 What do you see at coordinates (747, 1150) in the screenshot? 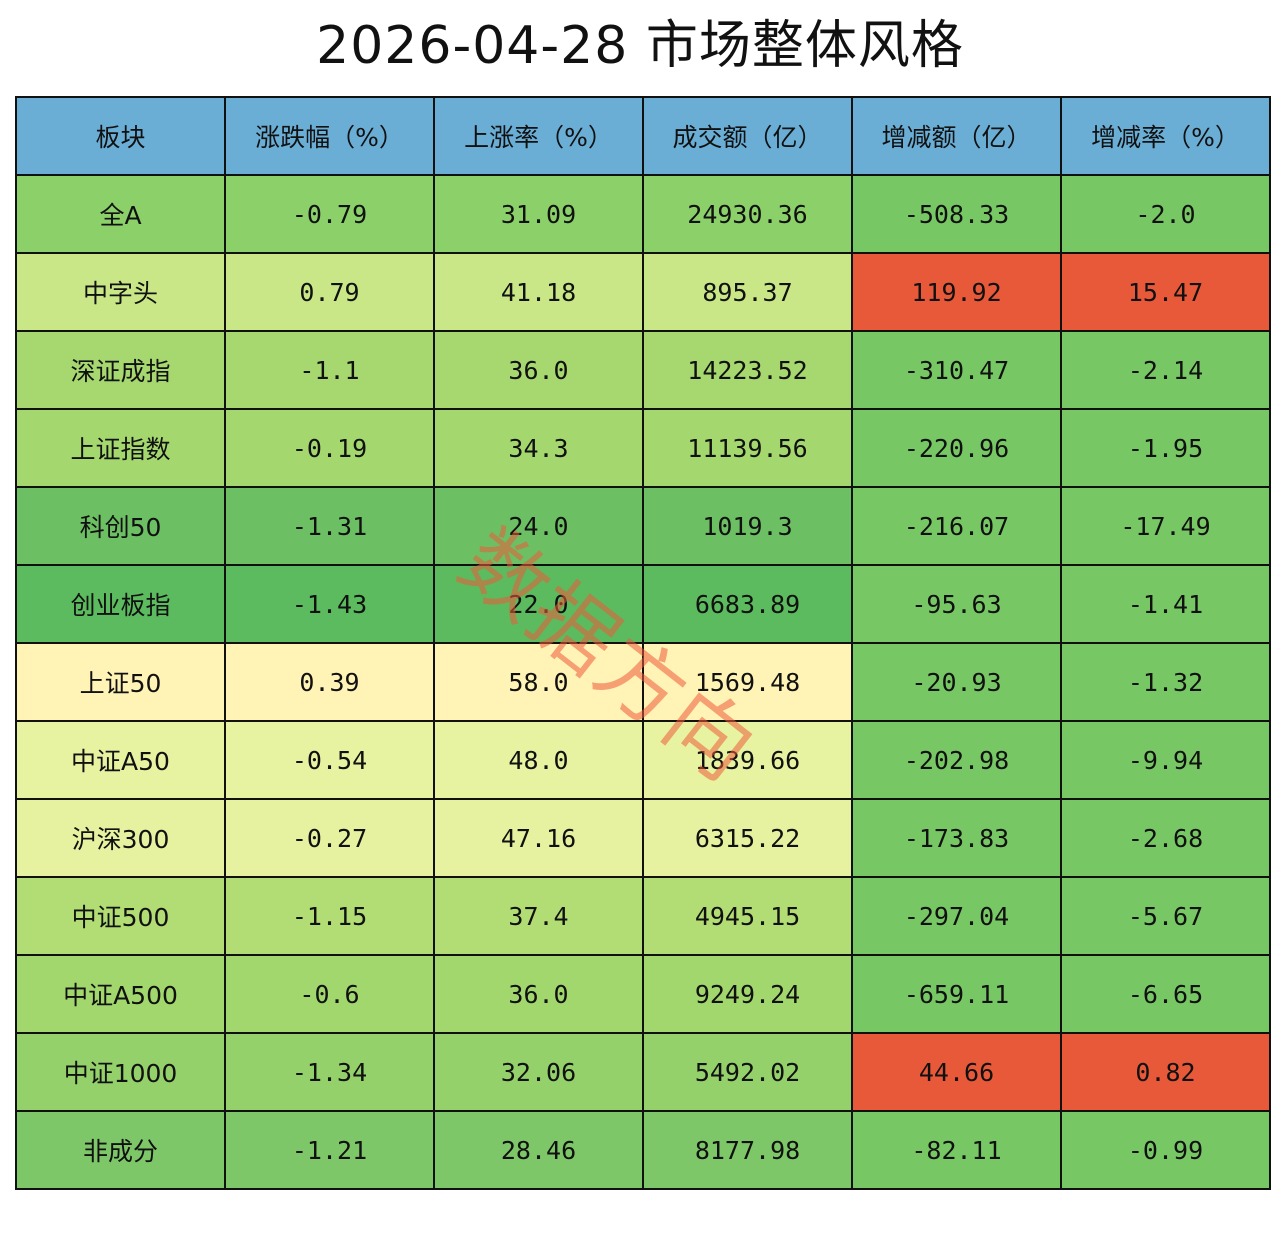
I see `value-cell: 8177.98` at bounding box center [747, 1150].